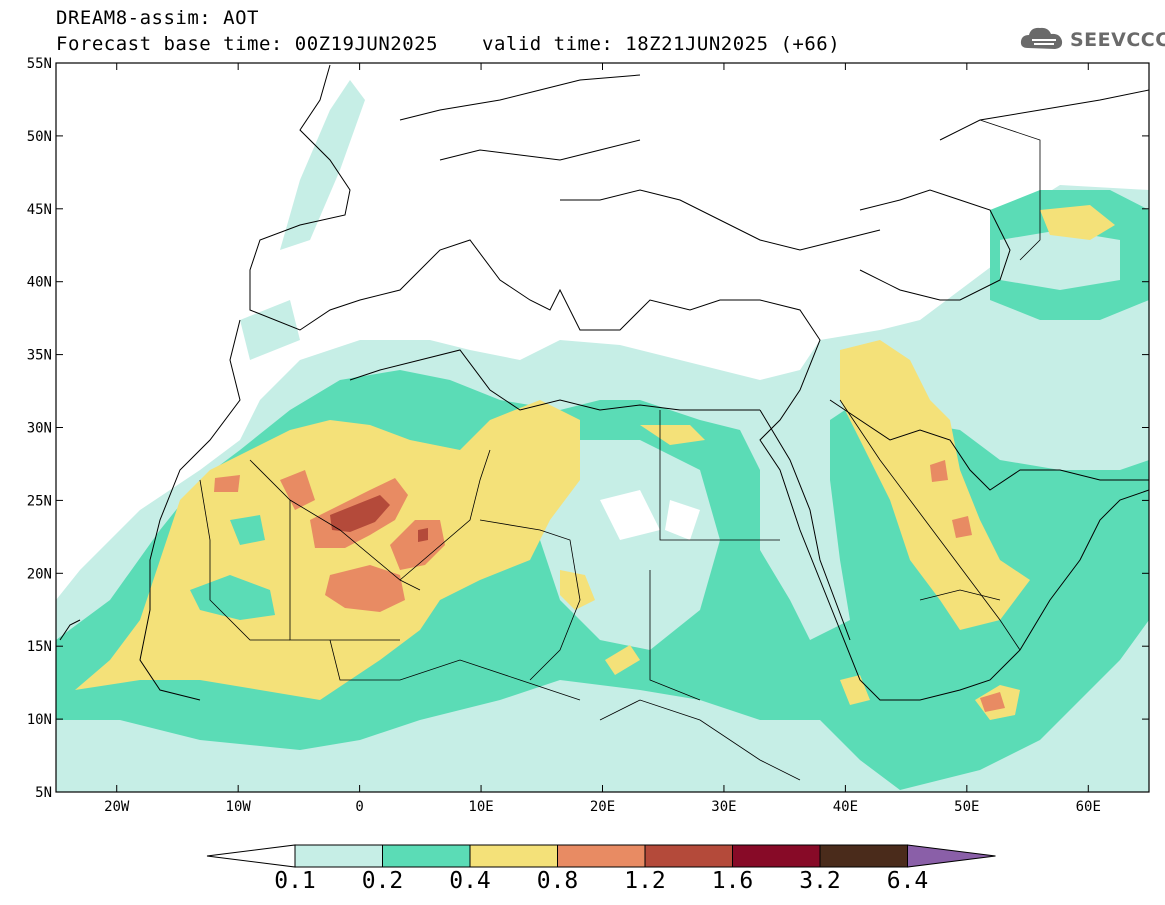 The width and height of the screenshot is (1165, 905). Describe the element at coordinates (39, 283) in the screenshot. I see `y-tick-label: 40N` at that location.